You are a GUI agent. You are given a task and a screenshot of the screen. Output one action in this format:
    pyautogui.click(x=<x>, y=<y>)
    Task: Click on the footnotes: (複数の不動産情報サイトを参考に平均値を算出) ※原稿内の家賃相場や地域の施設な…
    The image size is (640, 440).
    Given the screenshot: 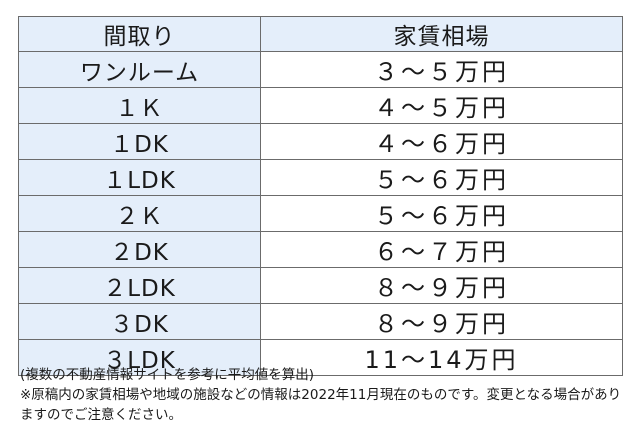 What is the action you would take?
    pyautogui.click(x=322, y=395)
    